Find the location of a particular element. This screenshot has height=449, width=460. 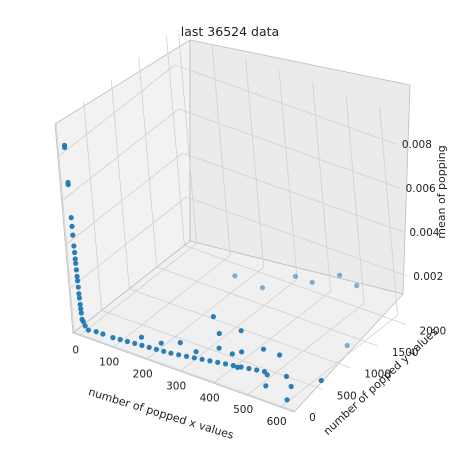

y-tick-label: 1500 is located at coordinates (405, 353).